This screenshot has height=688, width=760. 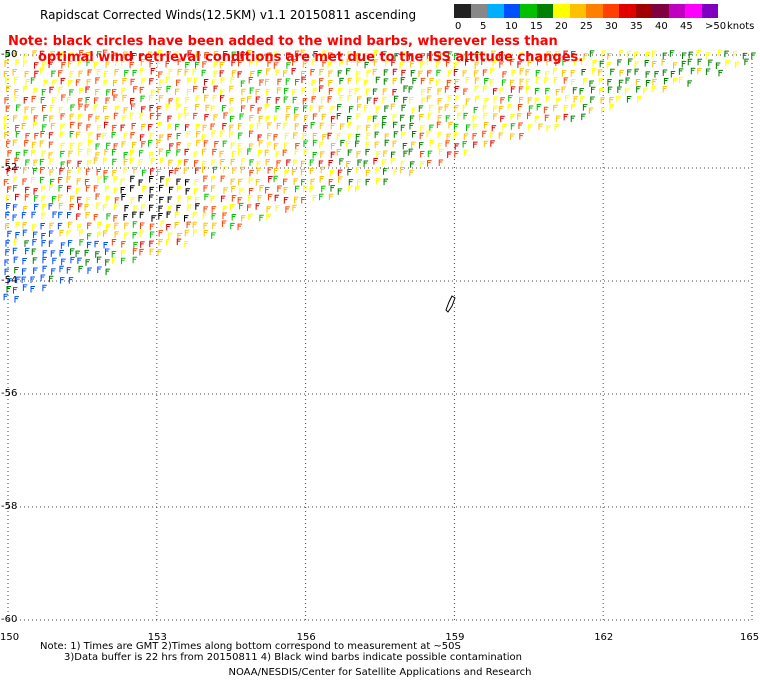 What do you see at coordinates (741, 26) in the screenshot?
I see `legend-unit-label: knots` at bounding box center [741, 26].